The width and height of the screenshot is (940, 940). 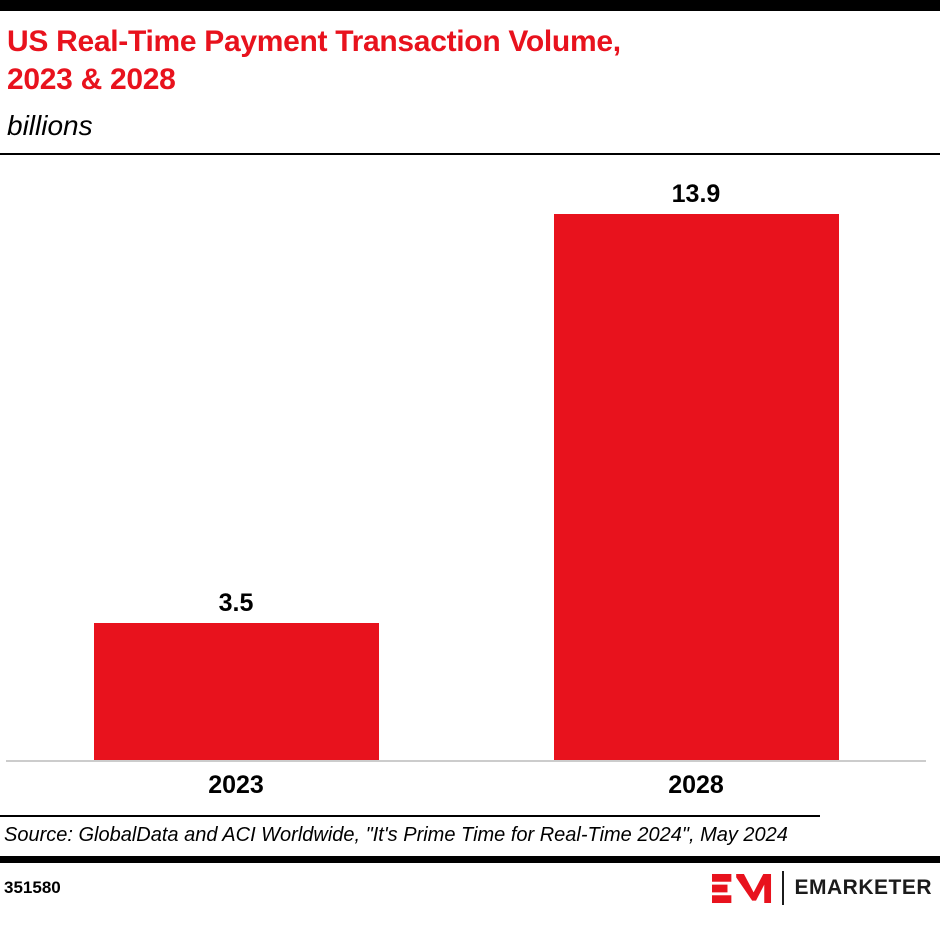 I want to click on value-label-2023: 3.5, so click(x=236, y=602).